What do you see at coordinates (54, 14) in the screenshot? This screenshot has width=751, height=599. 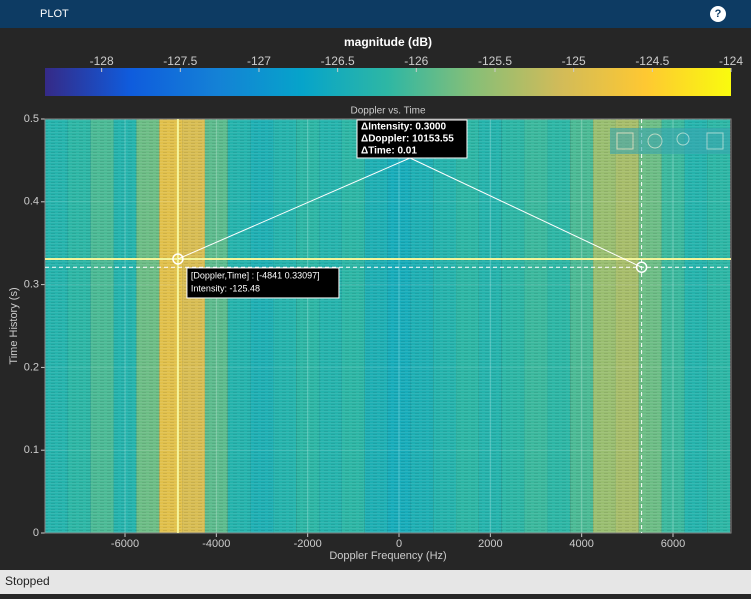 I see `header-title: PLOT` at bounding box center [54, 14].